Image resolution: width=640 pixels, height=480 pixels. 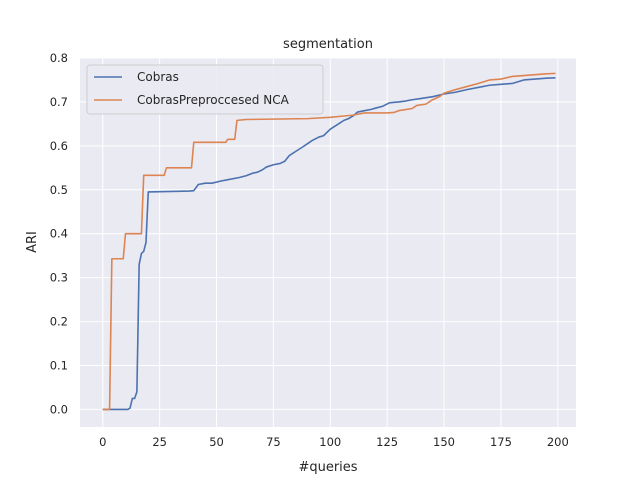 What do you see at coordinates (501, 442) in the screenshot?
I see `x-tick-label: 175` at bounding box center [501, 442].